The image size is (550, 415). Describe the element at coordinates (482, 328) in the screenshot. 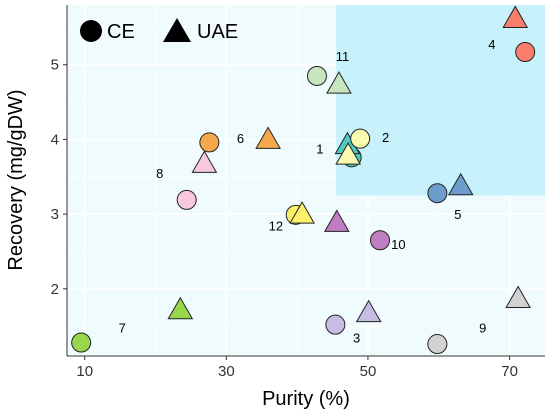

I see `point-label-9: 9` at that location.